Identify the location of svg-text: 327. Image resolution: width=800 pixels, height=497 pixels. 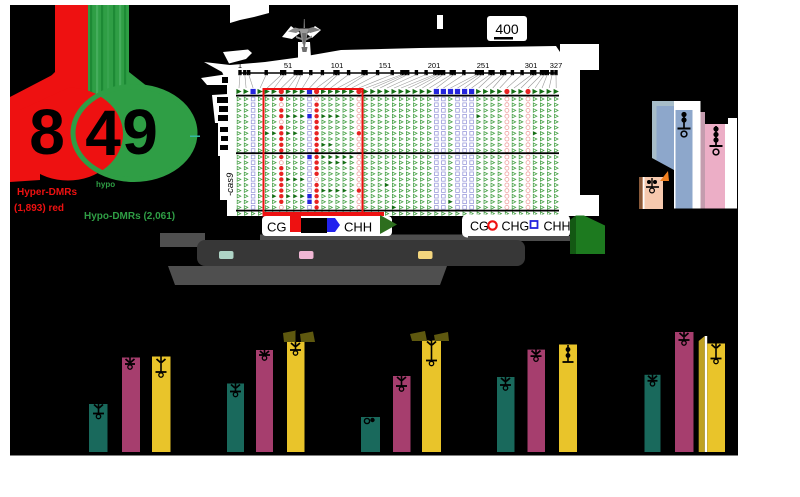
(556, 65).